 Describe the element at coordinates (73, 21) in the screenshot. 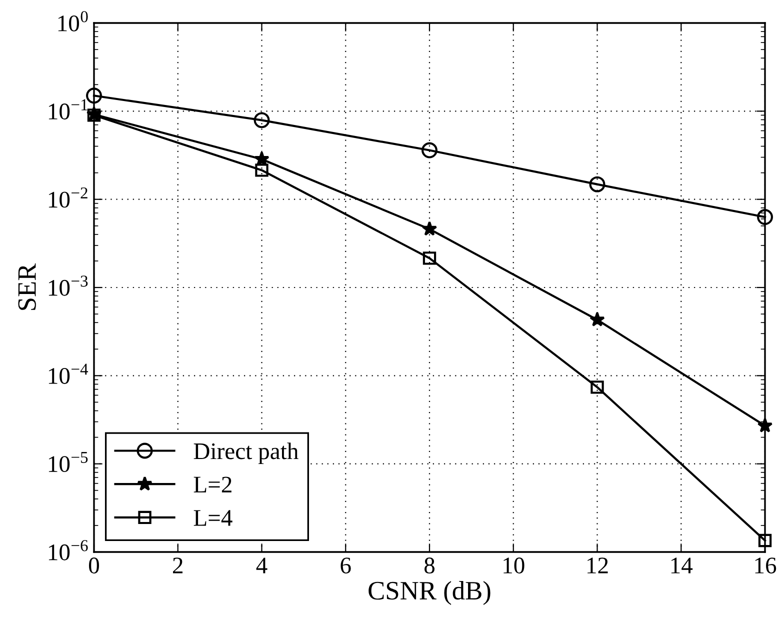

I see `y-tick-label: 10$^{0}$` at that location.